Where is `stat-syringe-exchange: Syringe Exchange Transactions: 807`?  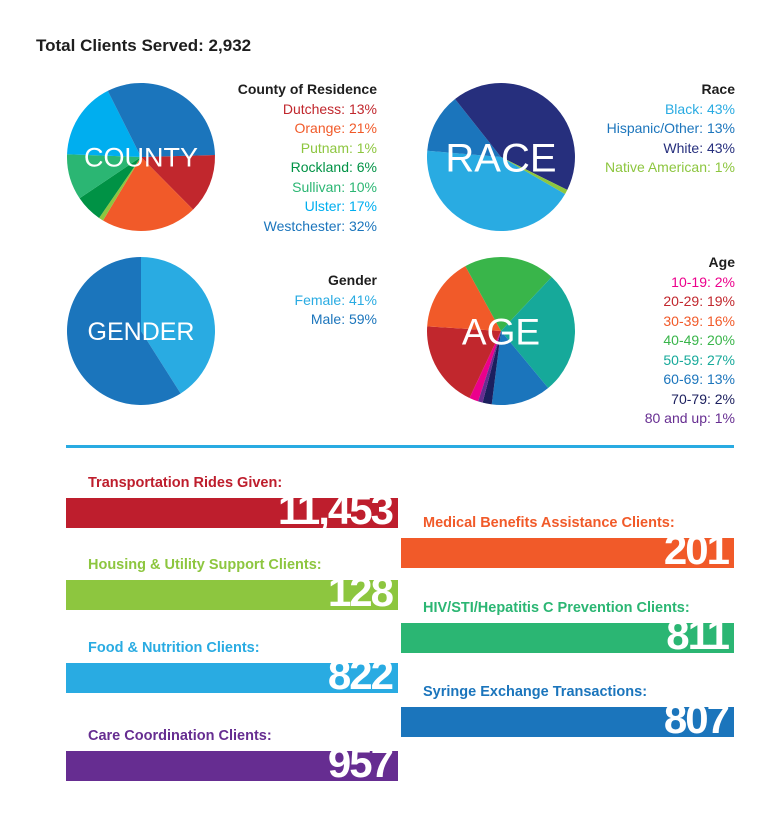 stat-syringe-exchange: Syringe Exchange Transactions: 807 is located at coordinates (567, 712).